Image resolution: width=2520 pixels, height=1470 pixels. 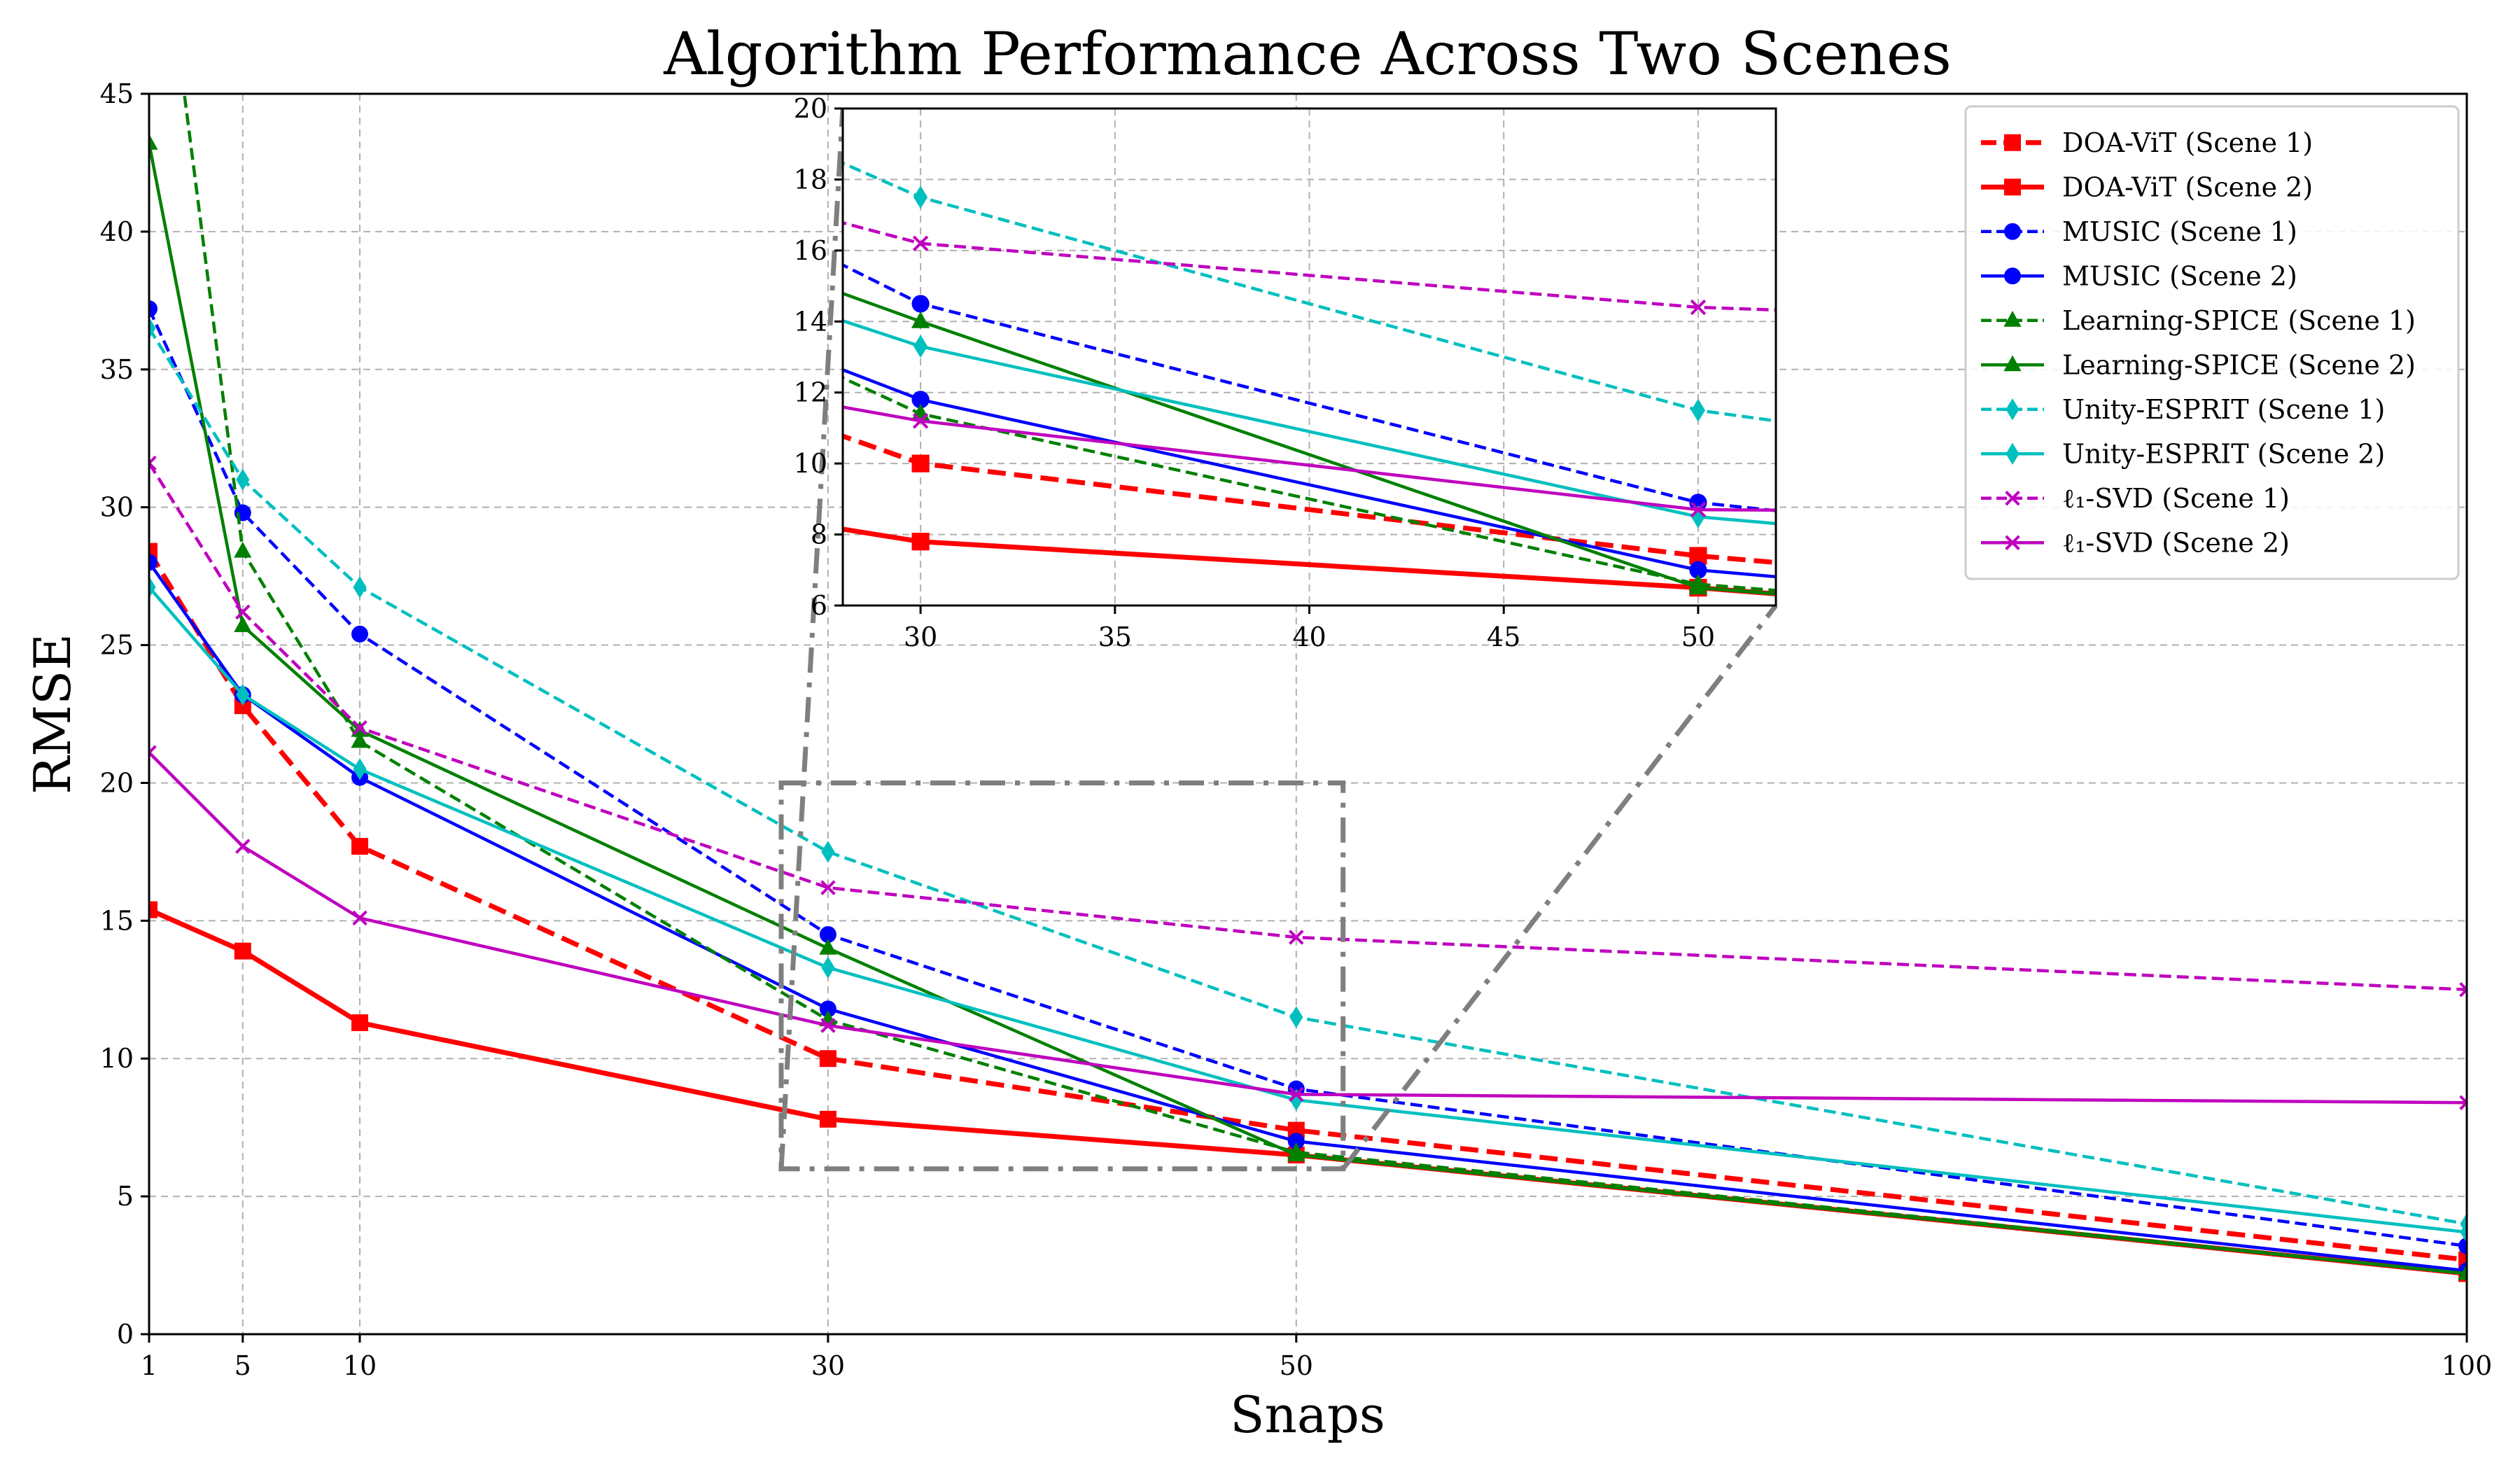 What do you see at coordinates (2183, 453) in the screenshot?
I see `legend-item-unity-esprit-scene-2: Unity-ESPRIT (Scene 2)` at bounding box center [2183, 453].